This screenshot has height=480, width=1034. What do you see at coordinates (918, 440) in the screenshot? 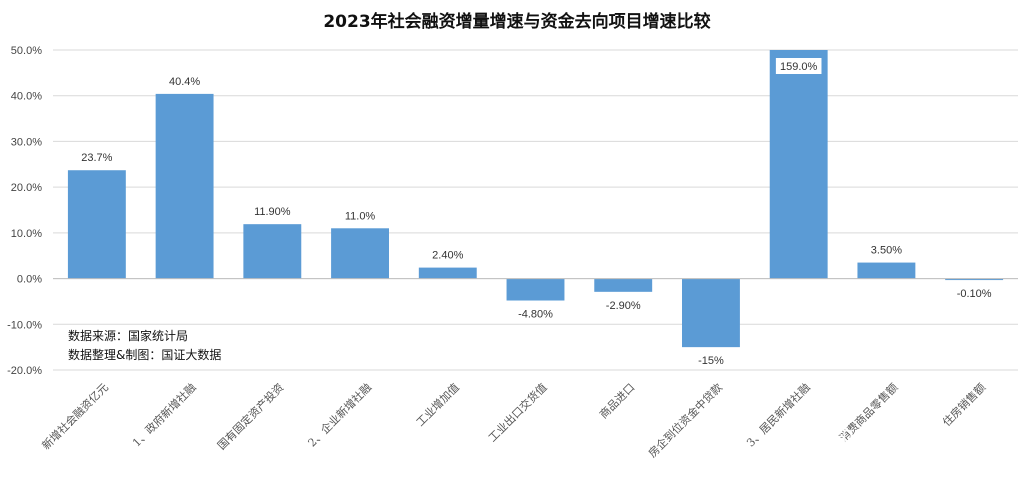
I see `watermark-text: 知乎 @火星宏观` at bounding box center [918, 440].